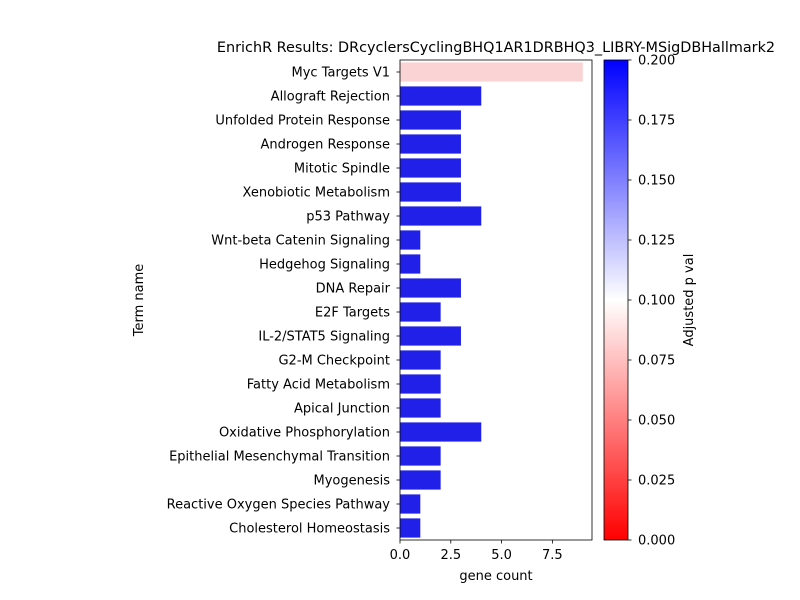  Describe the element at coordinates (341, 73) in the screenshot. I see `y-tick-label: Myc Targets V1` at that location.